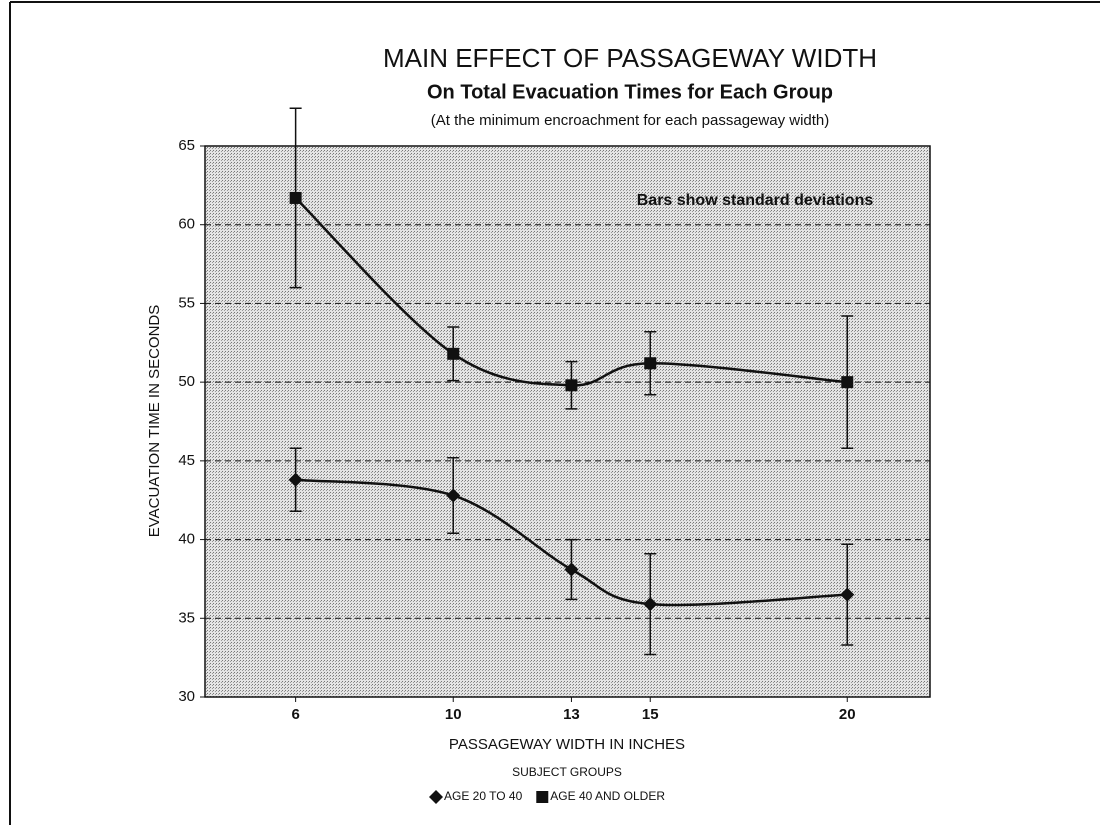 The height and width of the screenshot is (825, 1112). Describe the element at coordinates (650, 714) in the screenshot. I see `x-tick-label: 15` at that location.